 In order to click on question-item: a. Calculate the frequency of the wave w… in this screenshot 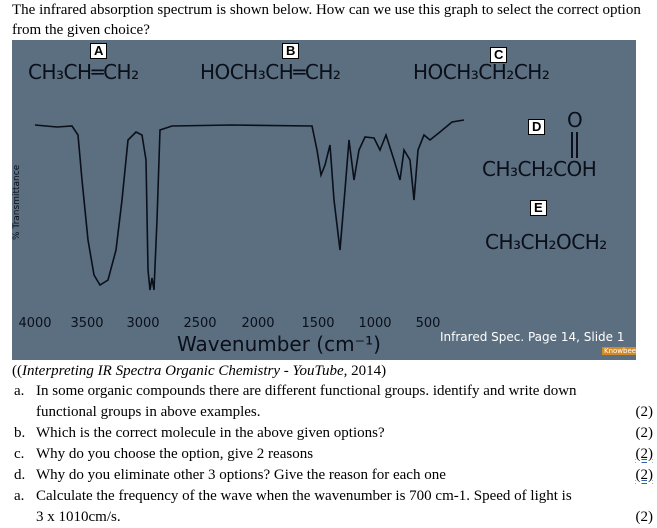, I will do `click(328, 505)`.